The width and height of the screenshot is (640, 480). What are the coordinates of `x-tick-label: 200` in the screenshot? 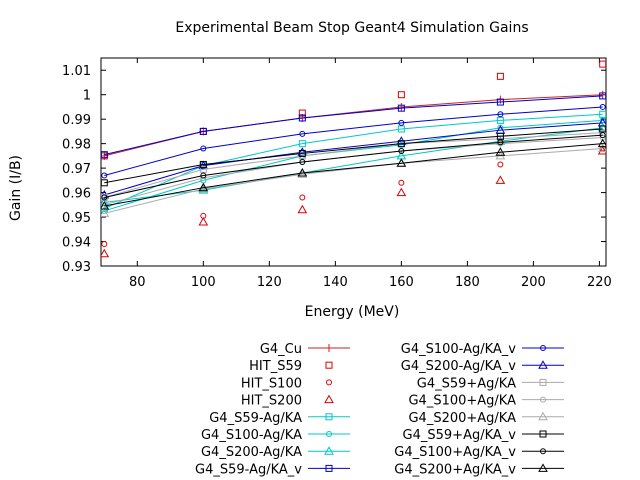 It's located at (533, 282).